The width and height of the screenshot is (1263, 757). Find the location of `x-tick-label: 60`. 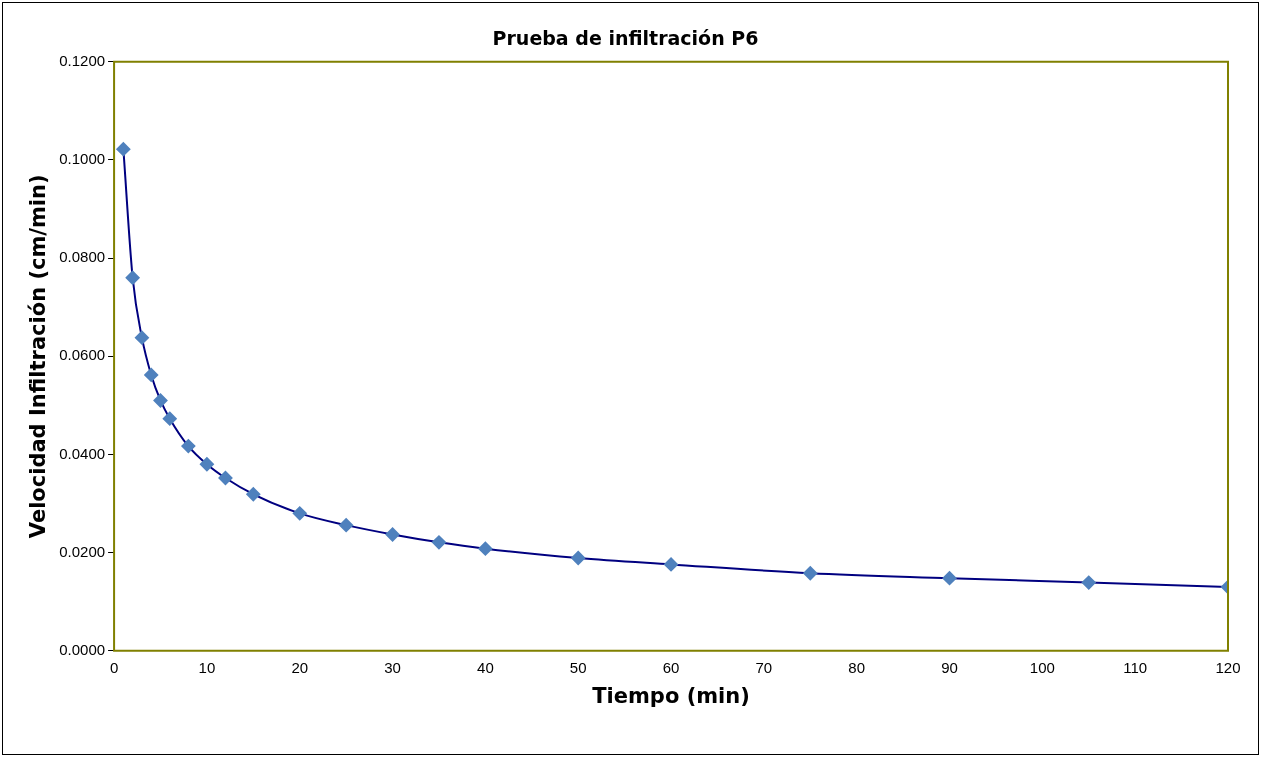

x-tick-label: 60 is located at coordinates (671, 667).